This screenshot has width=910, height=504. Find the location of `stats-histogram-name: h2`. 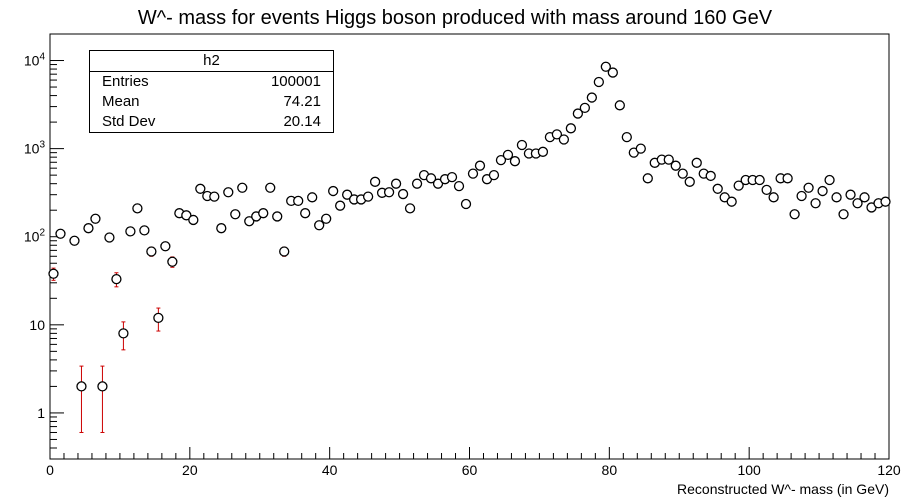

stats-histogram-name: h2 is located at coordinates (211, 61).